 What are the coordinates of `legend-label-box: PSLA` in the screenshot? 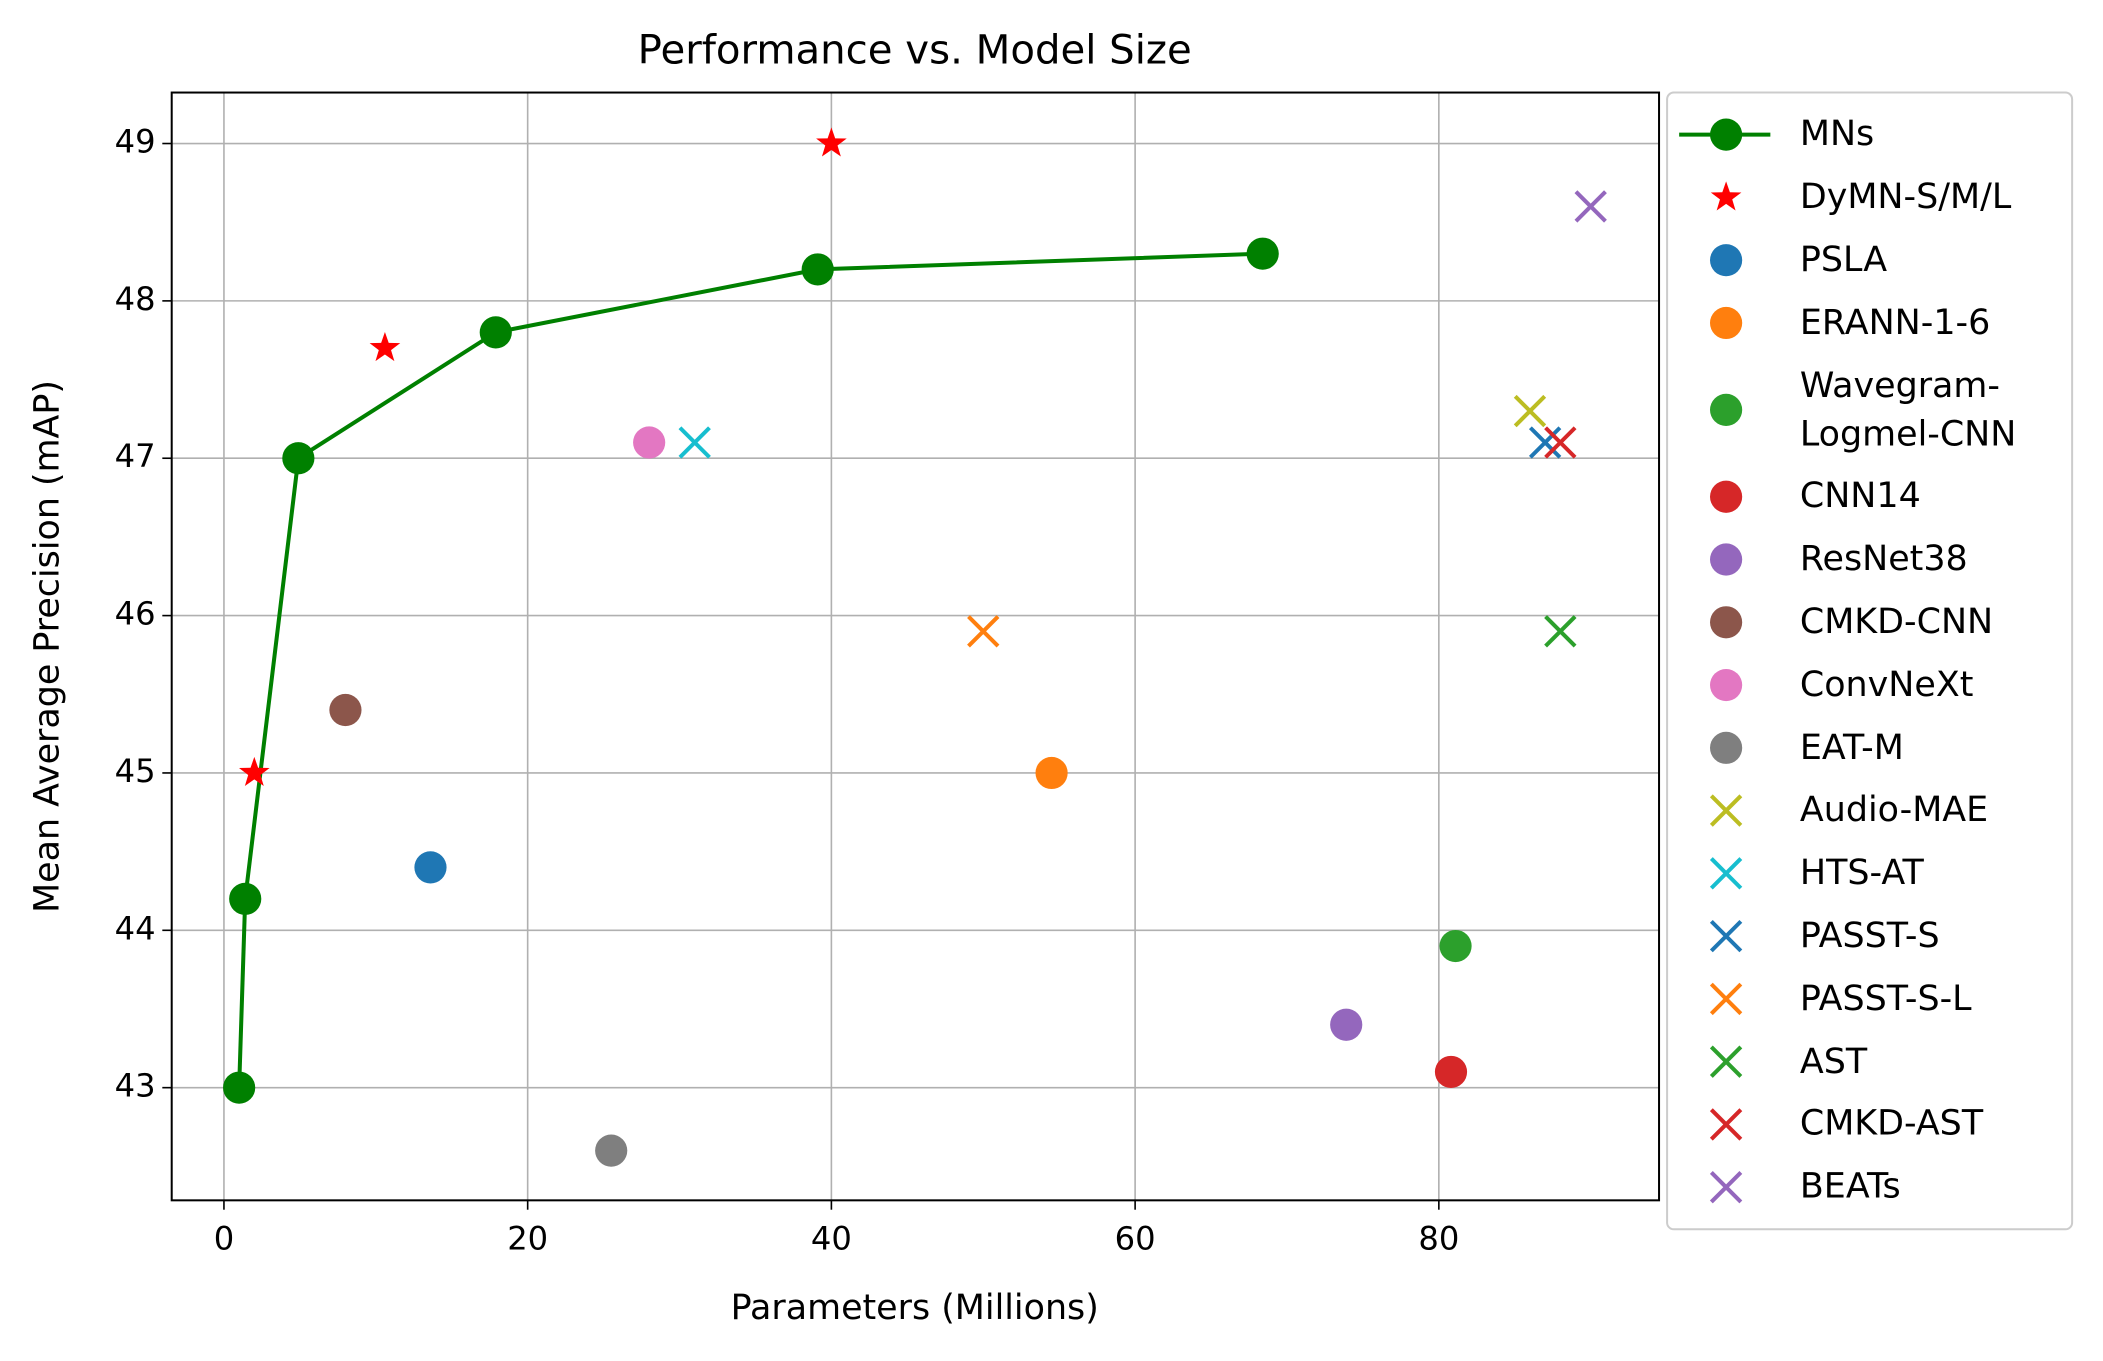 It's located at (1843, 260).